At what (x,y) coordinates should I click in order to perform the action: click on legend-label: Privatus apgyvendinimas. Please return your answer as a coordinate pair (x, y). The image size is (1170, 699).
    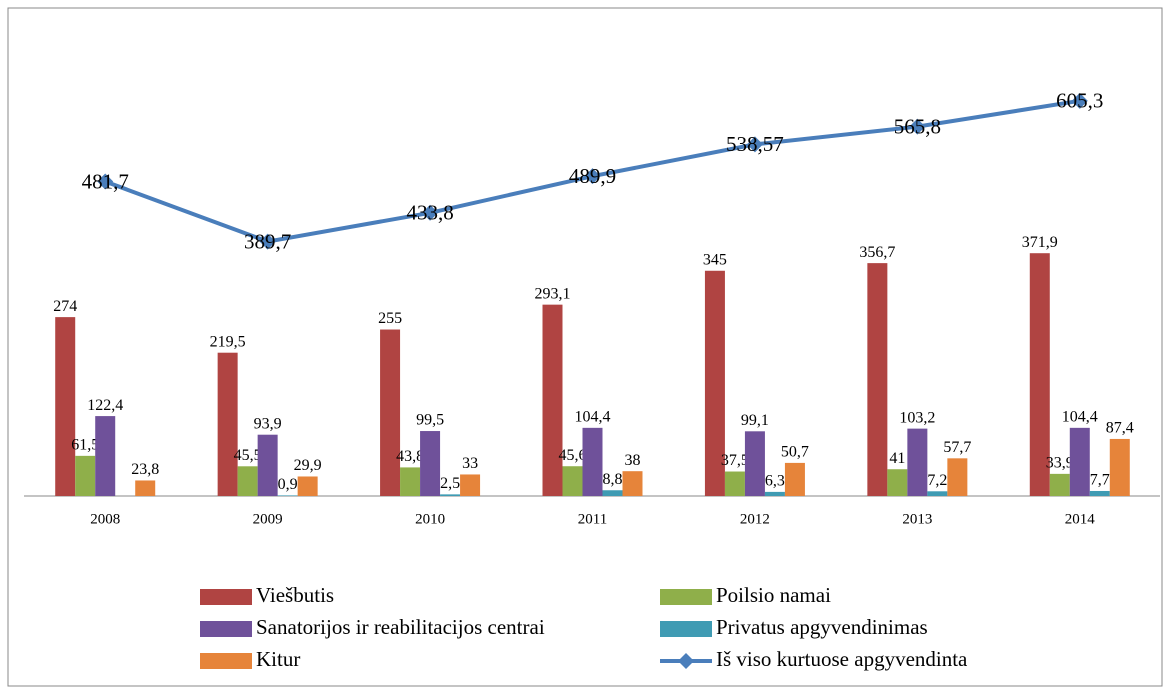
    Looking at the image, I should click on (822, 627).